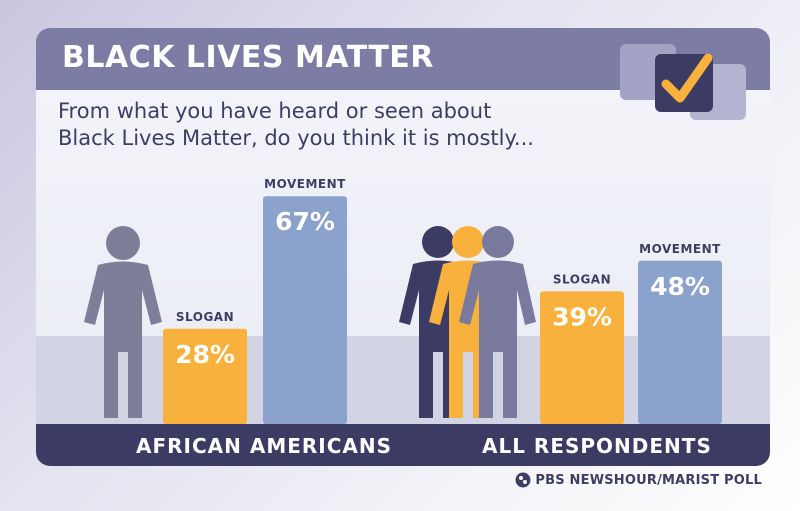  What do you see at coordinates (123, 322) in the screenshot?
I see `person-icon` at bounding box center [123, 322].